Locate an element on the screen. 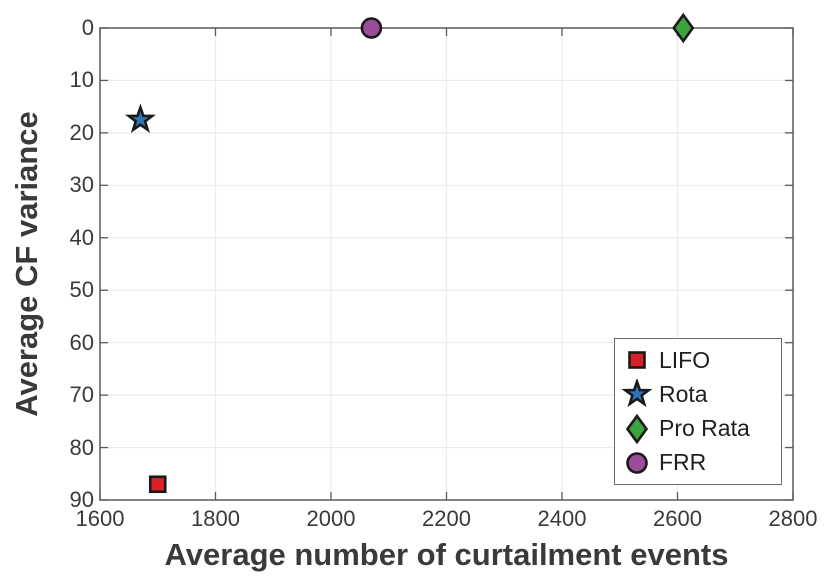 The image size is (830, 581). x-tick-label: 2800 is located at coordinates (793, 518).